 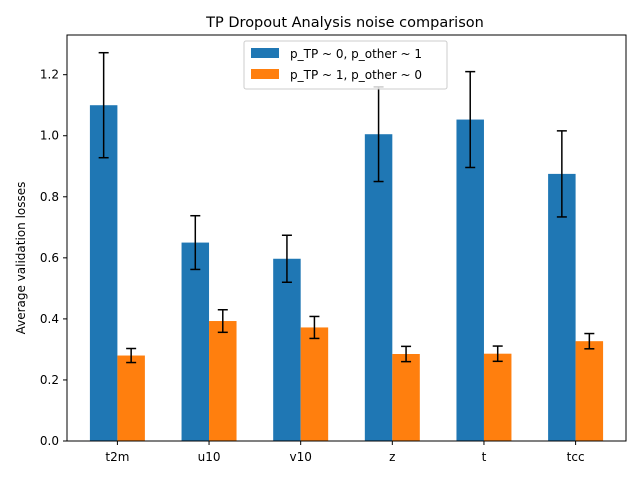 I want to click on error-bar-2-tcc, so click(x=589, y=341).